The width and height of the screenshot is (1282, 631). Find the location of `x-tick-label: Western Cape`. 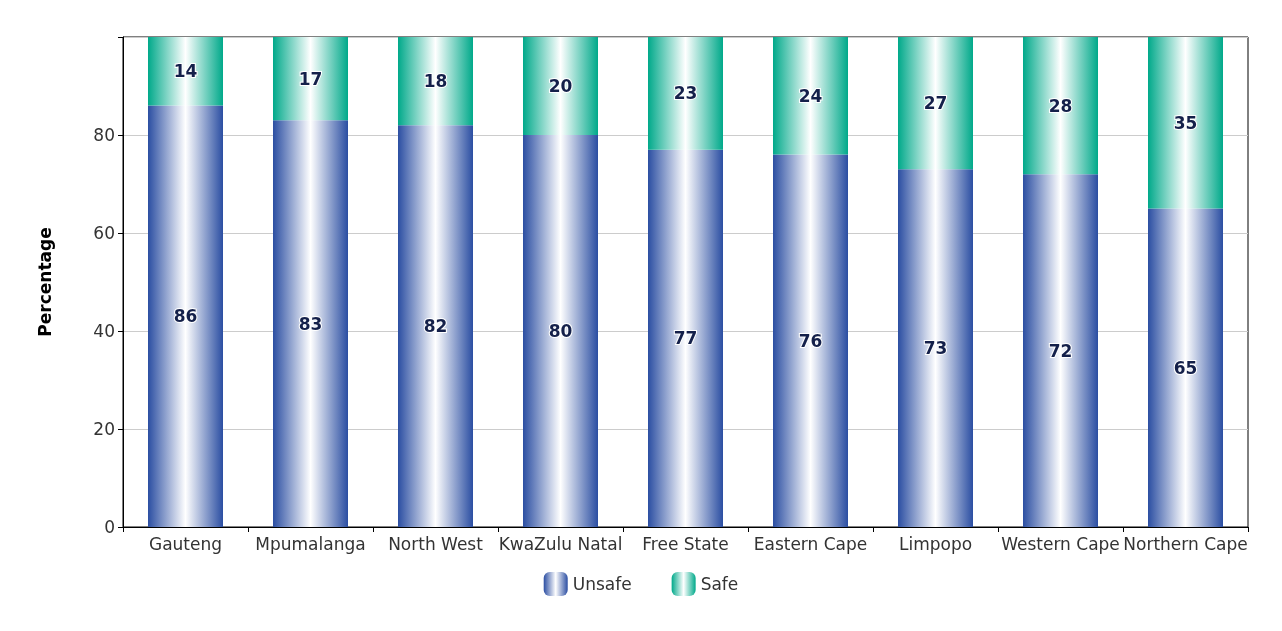

x-tick-label: Western Cape is located at coordinates (1060, 543).